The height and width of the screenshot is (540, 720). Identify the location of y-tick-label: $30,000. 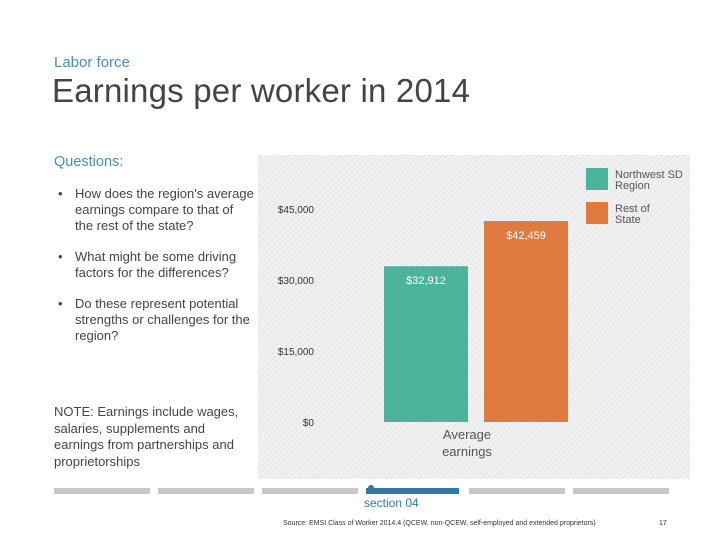
(296, 281).